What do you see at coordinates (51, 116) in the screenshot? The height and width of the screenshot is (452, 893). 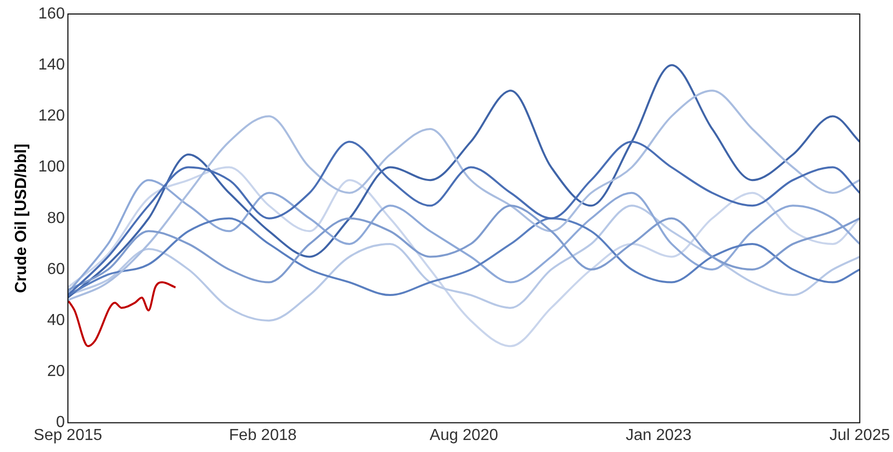 I see `y-tick-label: 120` at bounding box center [51, 116].